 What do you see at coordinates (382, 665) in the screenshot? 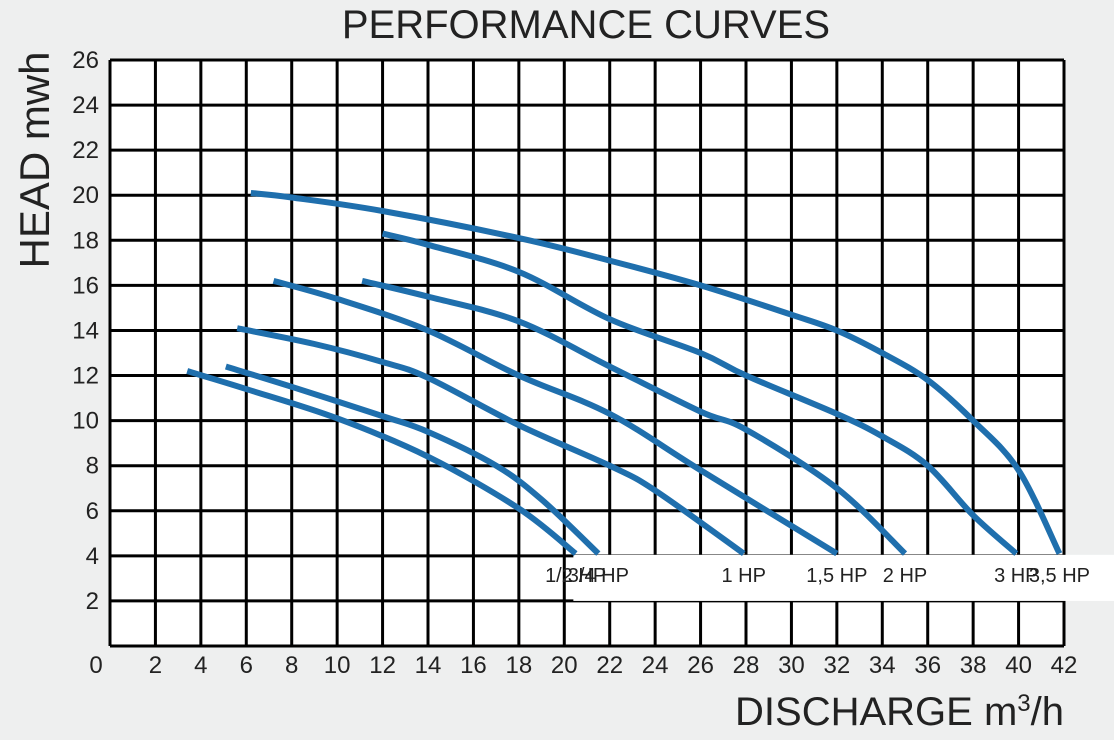
I see `x-tick-label: 12` at bounding box center [382, 665].